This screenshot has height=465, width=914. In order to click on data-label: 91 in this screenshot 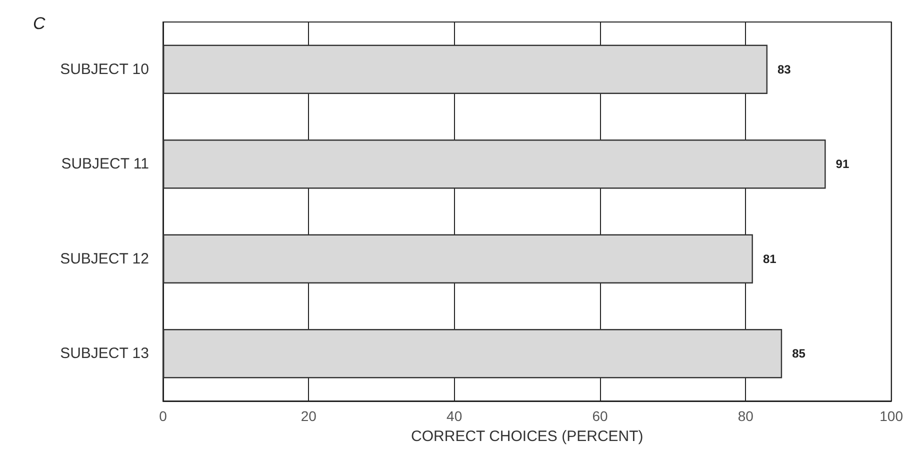, I will do `click(843, 164)`.